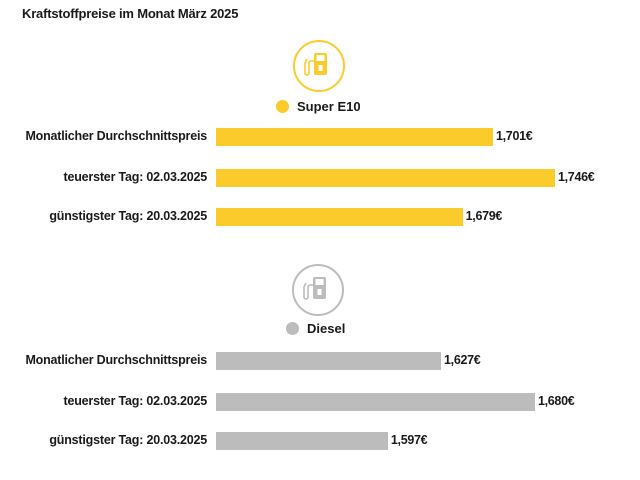 This screenshot has height=480, width=640. What do you see at coordinates (576, 177) in the screenshot?
I see `data-label: 1,746€` at bounding box center [576, 177].